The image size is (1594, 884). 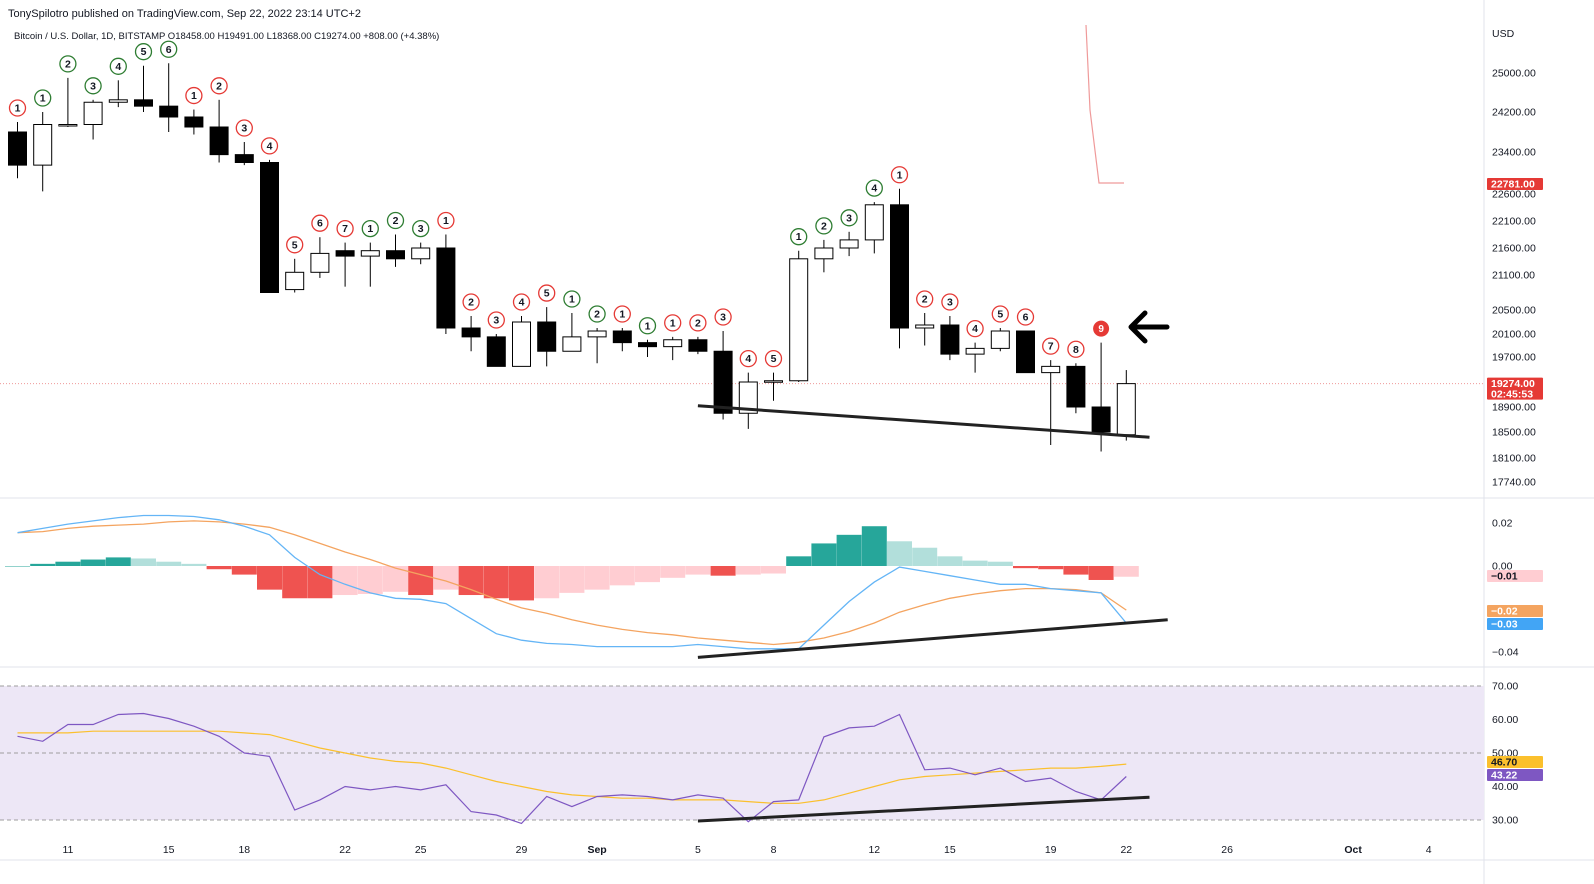 I want to click on time-axis-tick: Oct, so click(x=1353, y=850).